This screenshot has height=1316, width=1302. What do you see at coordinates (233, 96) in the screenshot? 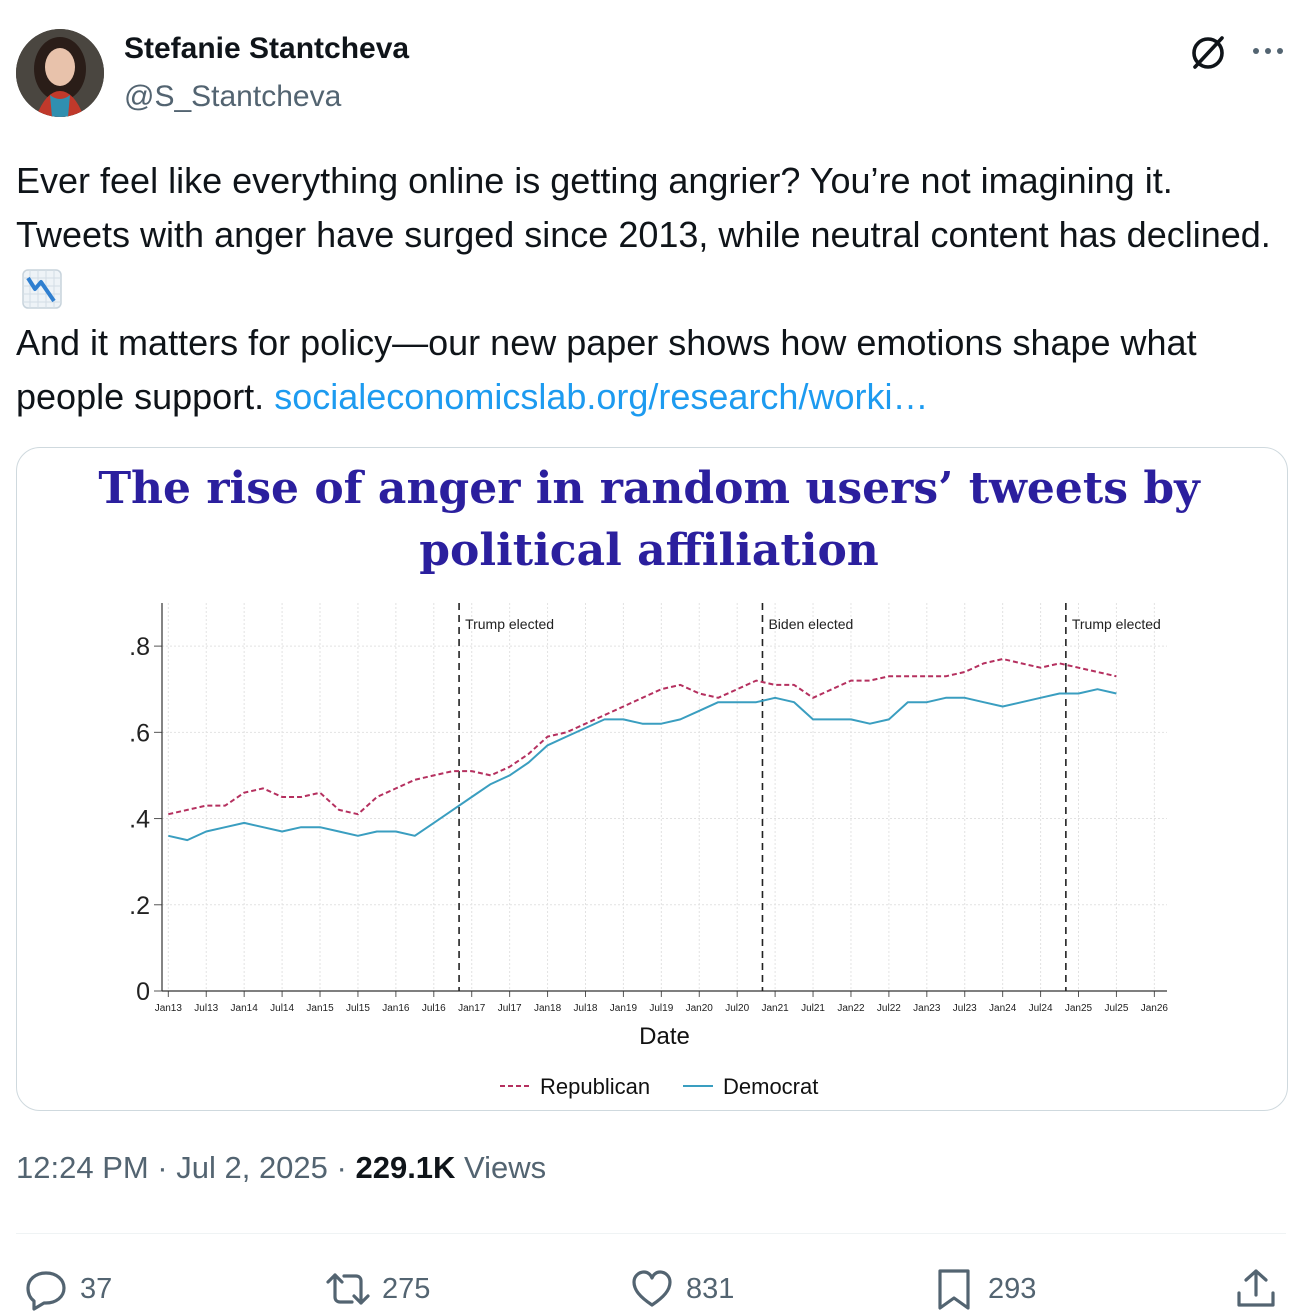
I see `author-handle: @S_Stantcheva` at bounding box center [233, 96].